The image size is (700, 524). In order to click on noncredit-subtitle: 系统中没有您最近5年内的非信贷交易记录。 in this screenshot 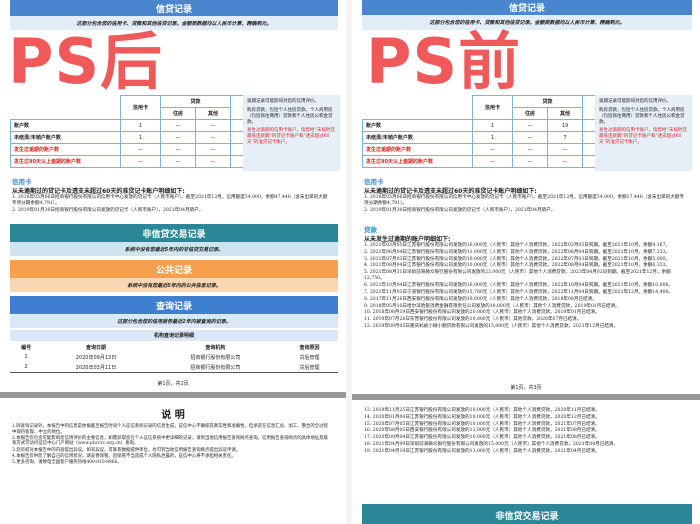, I will do `click(174, 249)`.